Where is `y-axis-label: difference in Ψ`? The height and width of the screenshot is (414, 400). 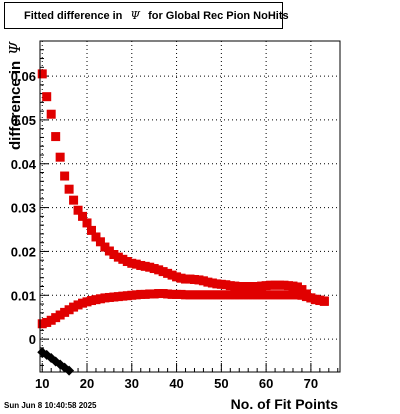
y-axis-label: difference in Ψ is located at coordinates (15, 96).